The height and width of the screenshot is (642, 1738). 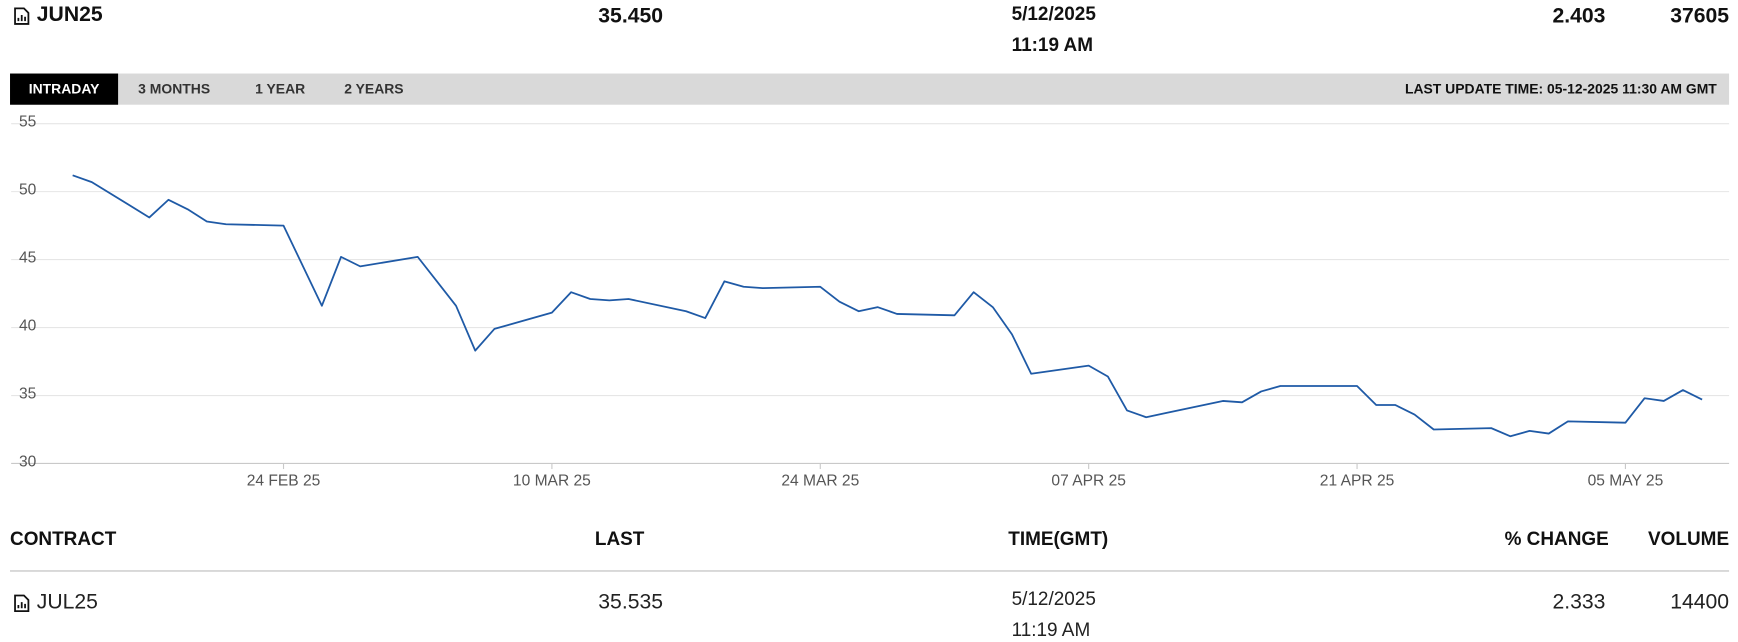 I want to click on row-contract: JUL25, so click(x=67, y=602).